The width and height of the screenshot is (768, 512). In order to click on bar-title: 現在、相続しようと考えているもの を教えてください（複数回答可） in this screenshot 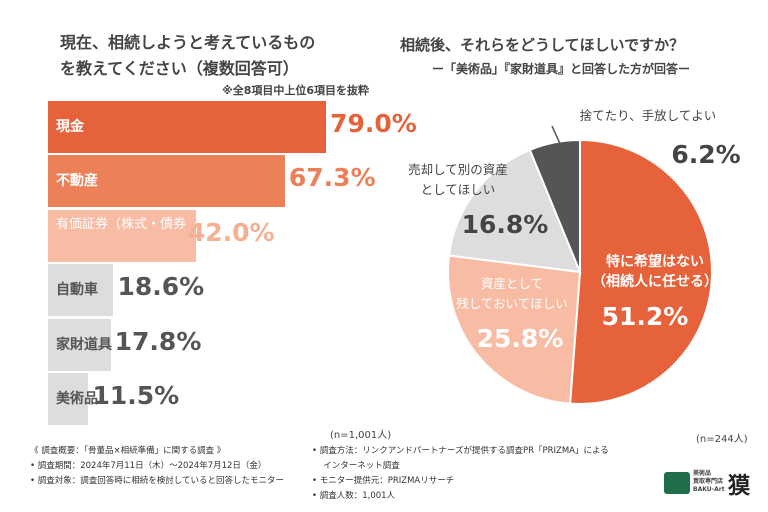, I will do `click(188, 55)`.